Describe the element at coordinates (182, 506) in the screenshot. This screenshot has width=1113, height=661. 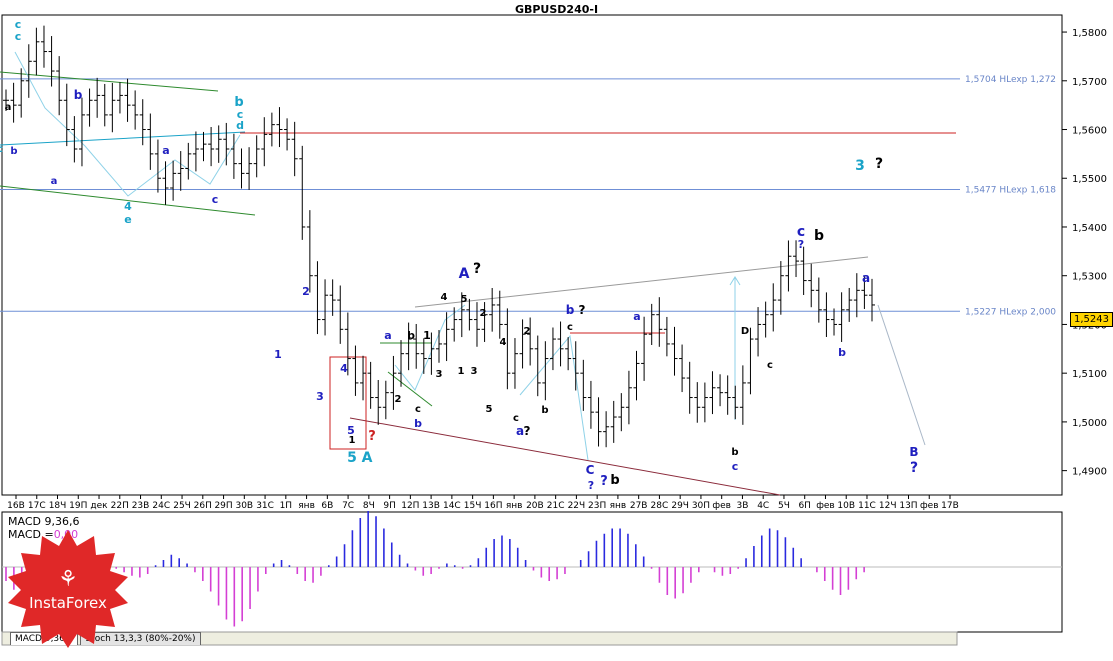
I see `x-tick-label-8: 25Ч` at that location.